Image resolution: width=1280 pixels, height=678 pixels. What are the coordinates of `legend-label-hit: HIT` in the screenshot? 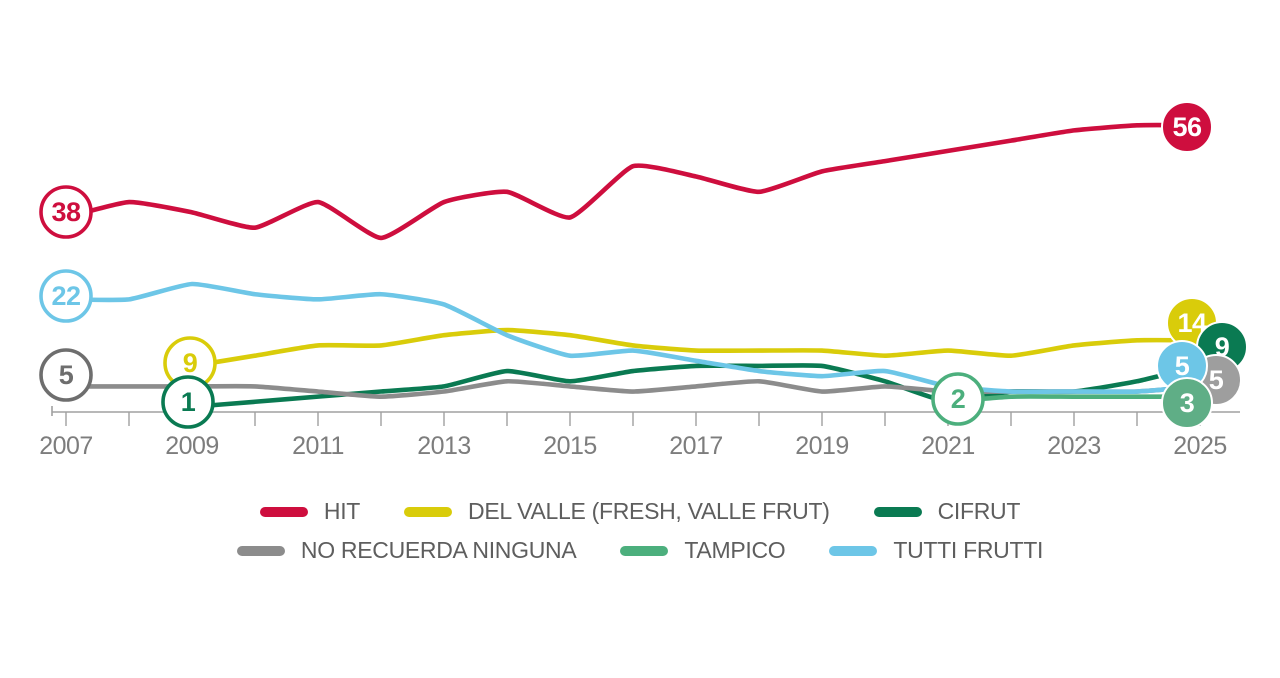 It's located at (342, 511).